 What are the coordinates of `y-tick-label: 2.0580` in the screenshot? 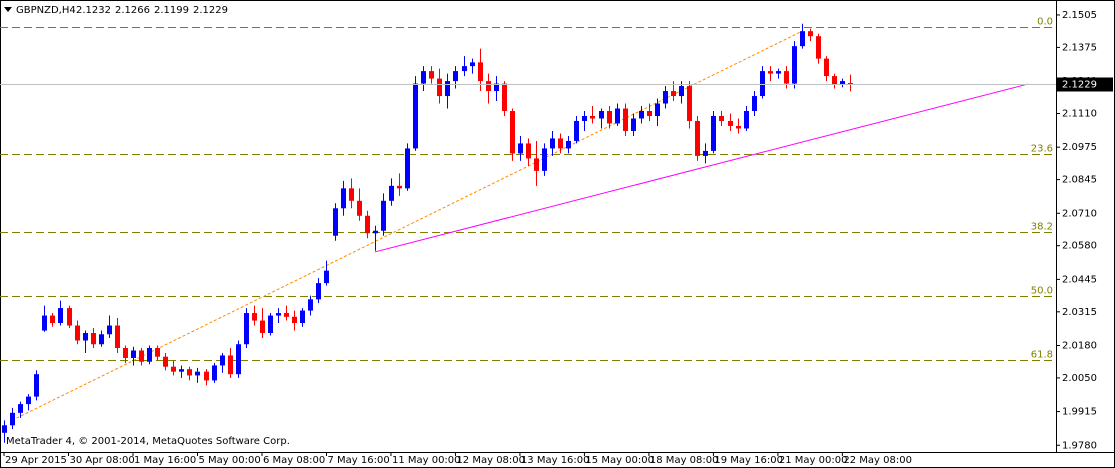 It's located at (1079, 246).